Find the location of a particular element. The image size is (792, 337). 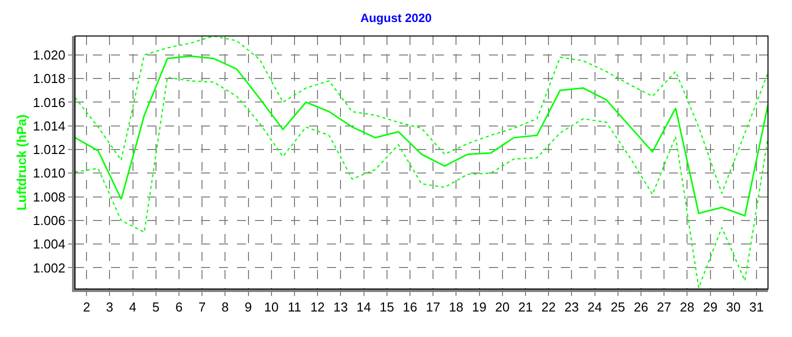

x-tick-label: 12 is located at coordinates (317, 307).